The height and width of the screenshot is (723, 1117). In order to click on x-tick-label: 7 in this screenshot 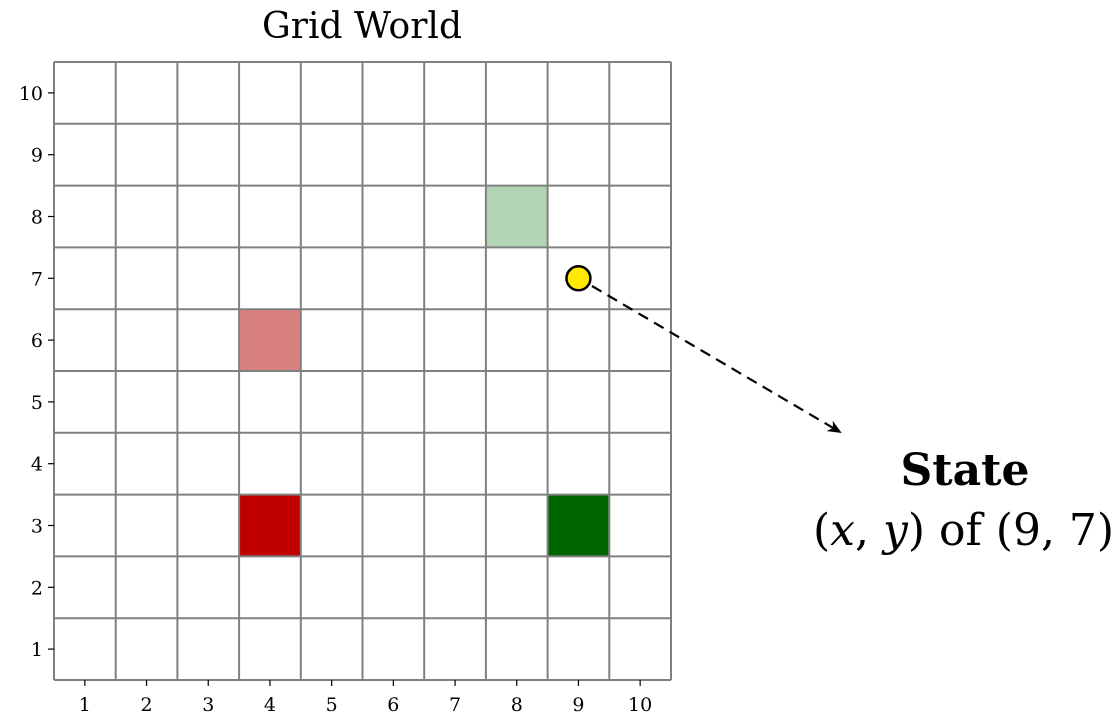, I will do `click(455, 705)`.